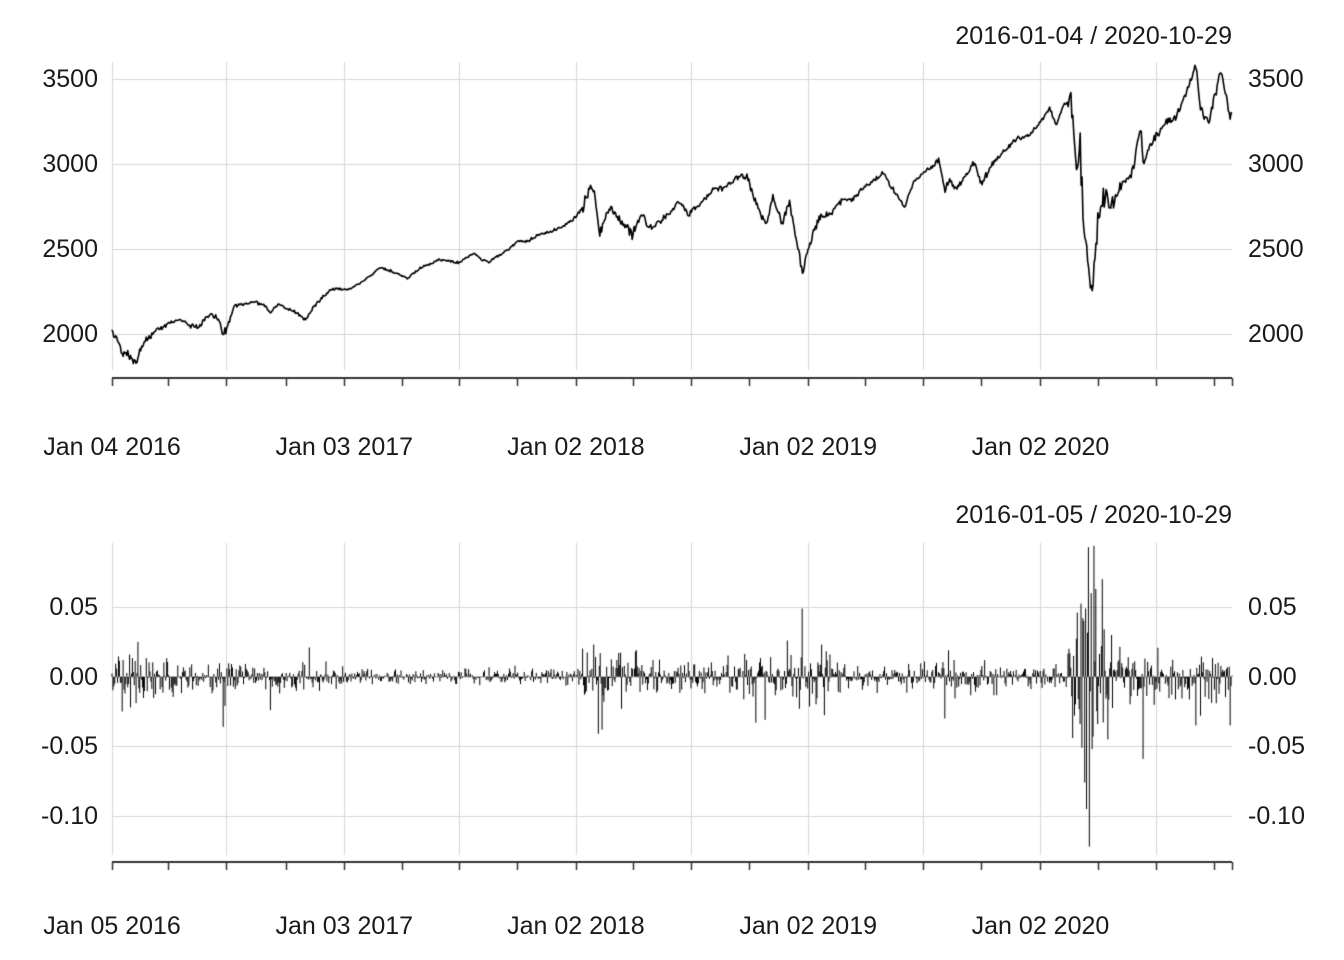 The image size is (1344, 960). Describe the element at coordinates (1276, 334) in the screenshot. I see `y-axis-tick-label-right: 2000` at that location.